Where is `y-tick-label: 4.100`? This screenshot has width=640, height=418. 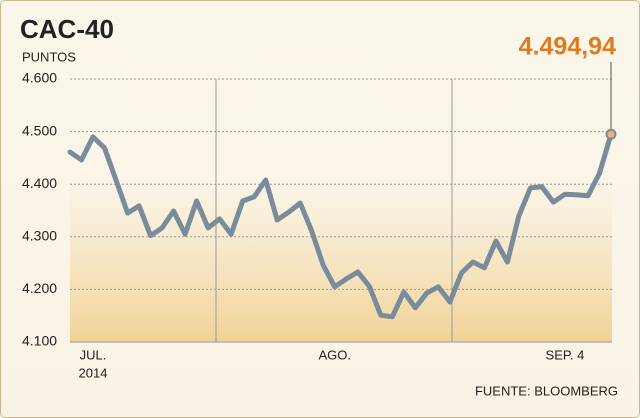 y-tick-label: 4.100 is located at coordinates (39, 341).